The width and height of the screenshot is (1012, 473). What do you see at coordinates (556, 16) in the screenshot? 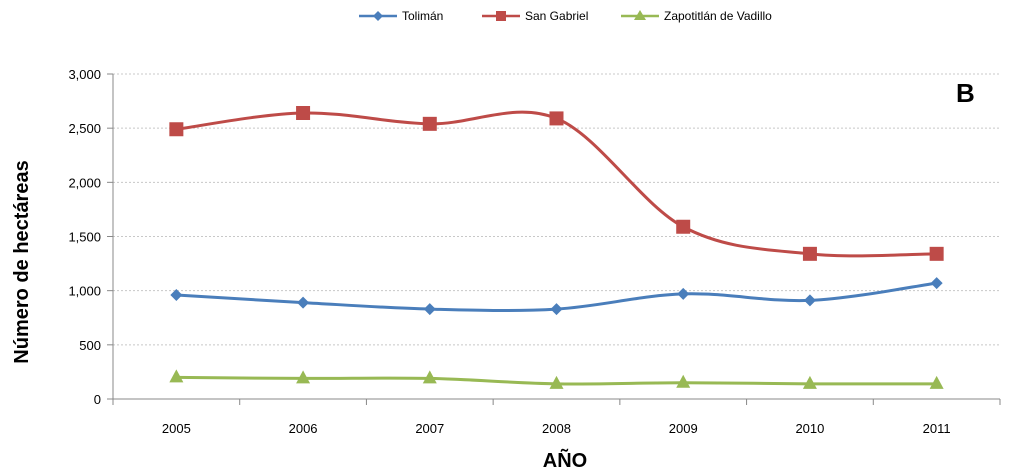
I see `legend-label: San Gabriel` at bounding box center [556, 16].